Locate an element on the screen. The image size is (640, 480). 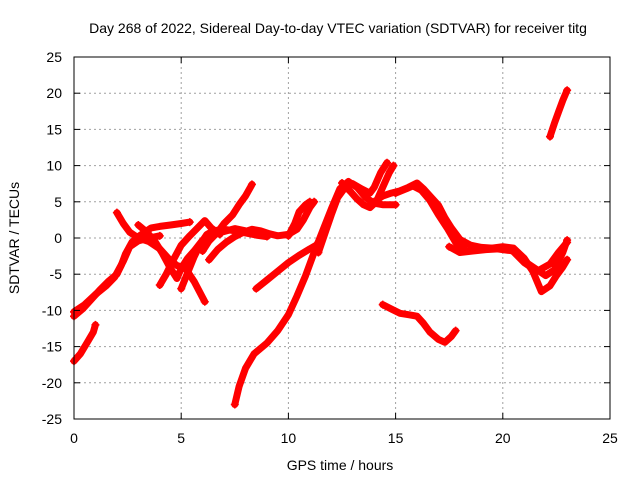
y-tick-label: 0 is located at coordinates (58, 238).